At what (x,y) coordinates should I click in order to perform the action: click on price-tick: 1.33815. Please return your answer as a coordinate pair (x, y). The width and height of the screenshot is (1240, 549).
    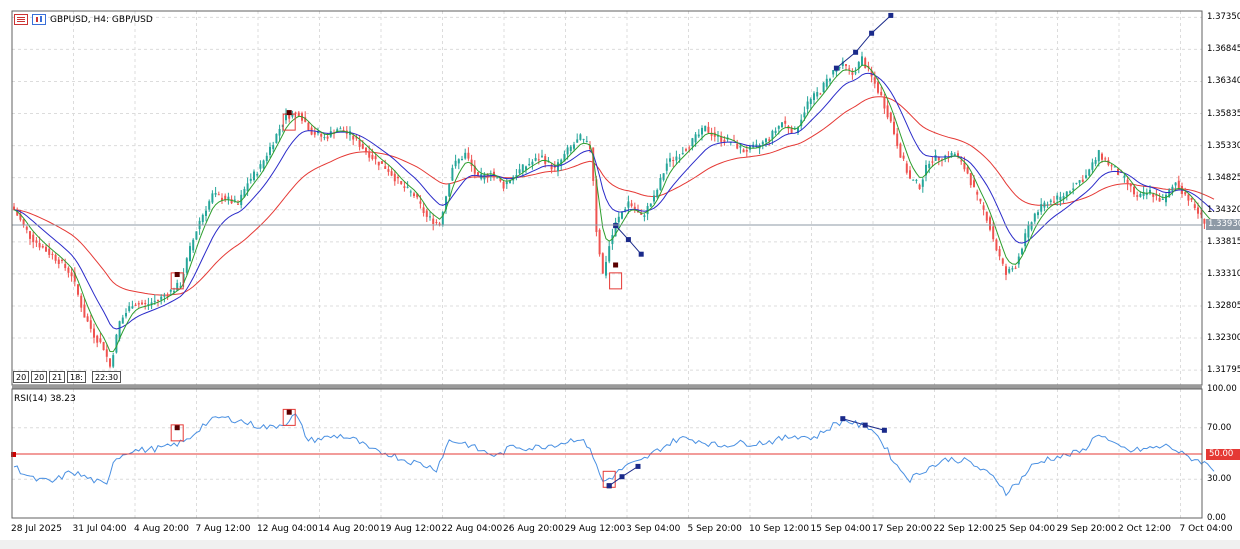
    Looking at the image, I should click on (1223, 241).